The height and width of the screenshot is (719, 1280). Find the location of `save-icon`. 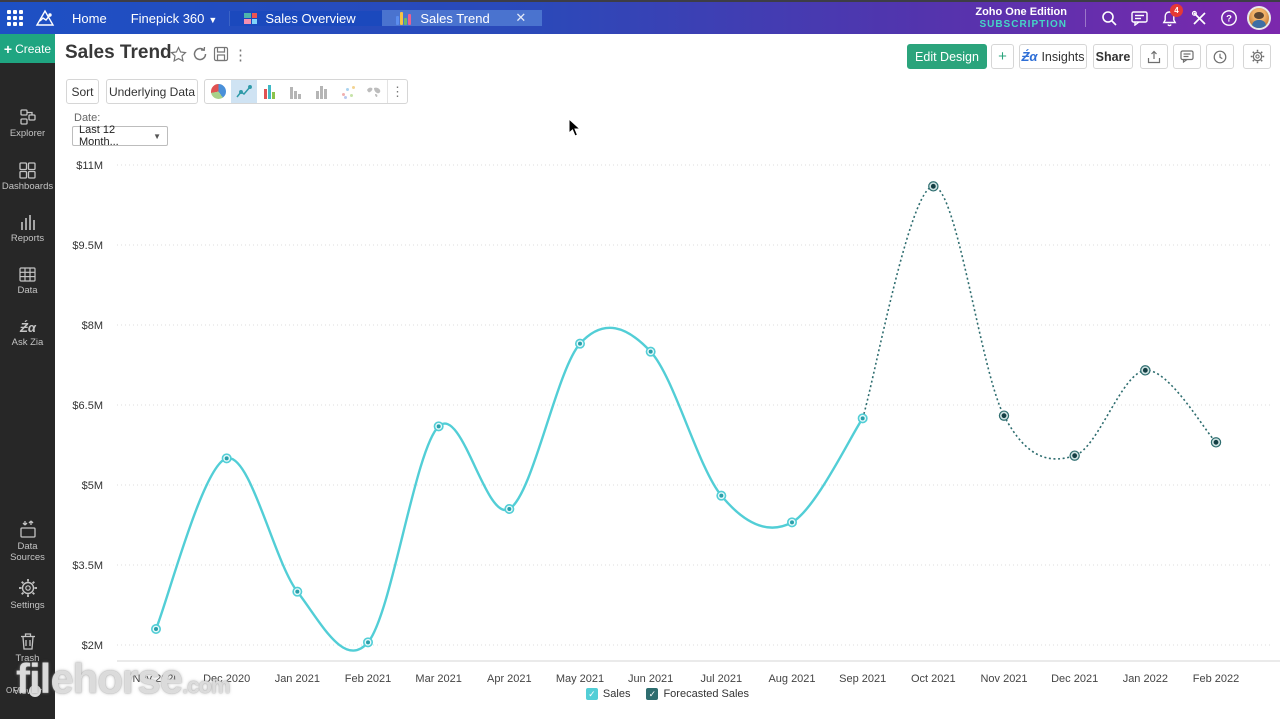

save-icon is located at coordinates (221, 56).